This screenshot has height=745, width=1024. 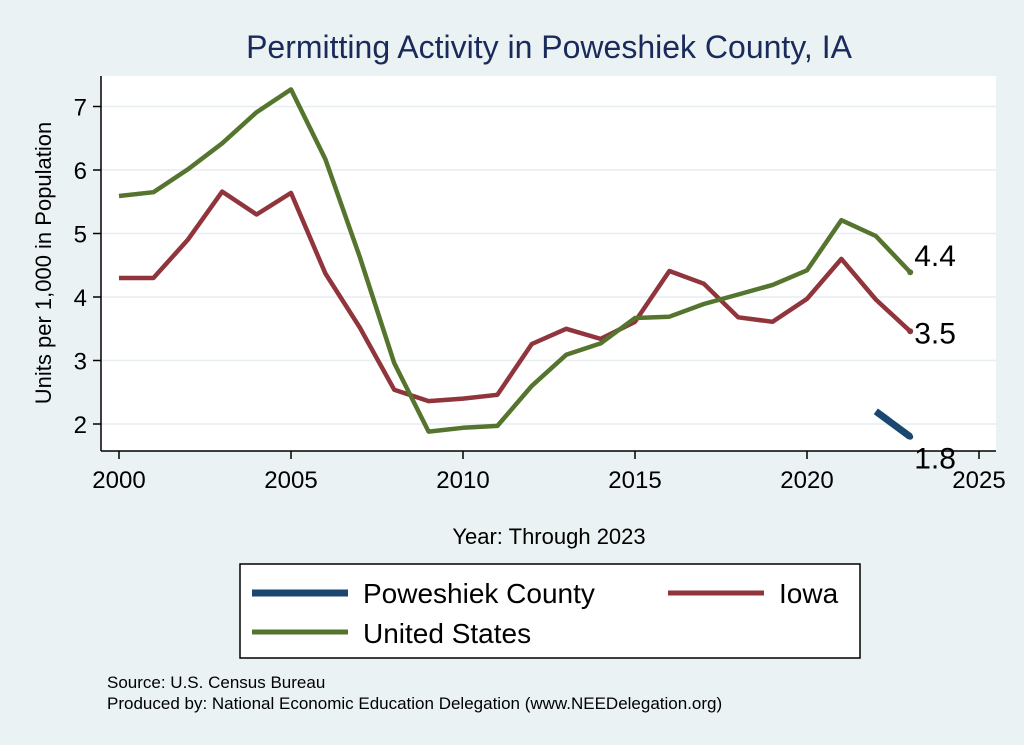 I want to click on series-end-marker-poweshiek-county, so click(x=910, y=436).